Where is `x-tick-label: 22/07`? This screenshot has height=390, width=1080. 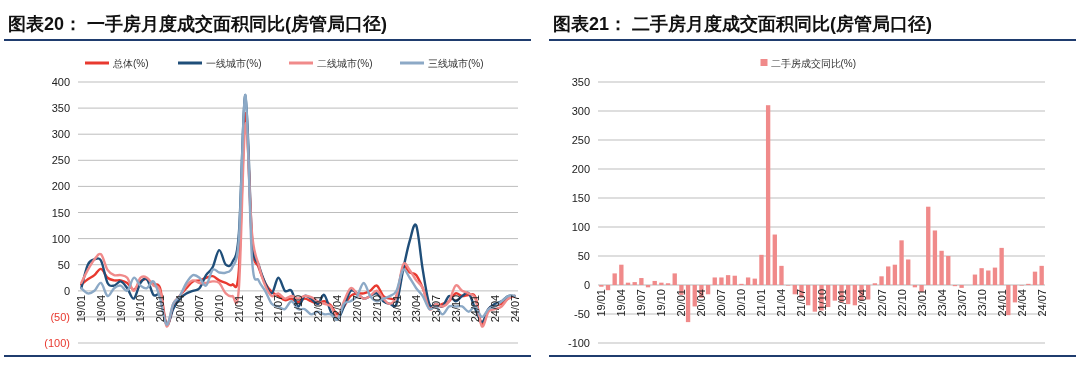
x-tick-label: 22/07 is located at coordinates (881, 303).